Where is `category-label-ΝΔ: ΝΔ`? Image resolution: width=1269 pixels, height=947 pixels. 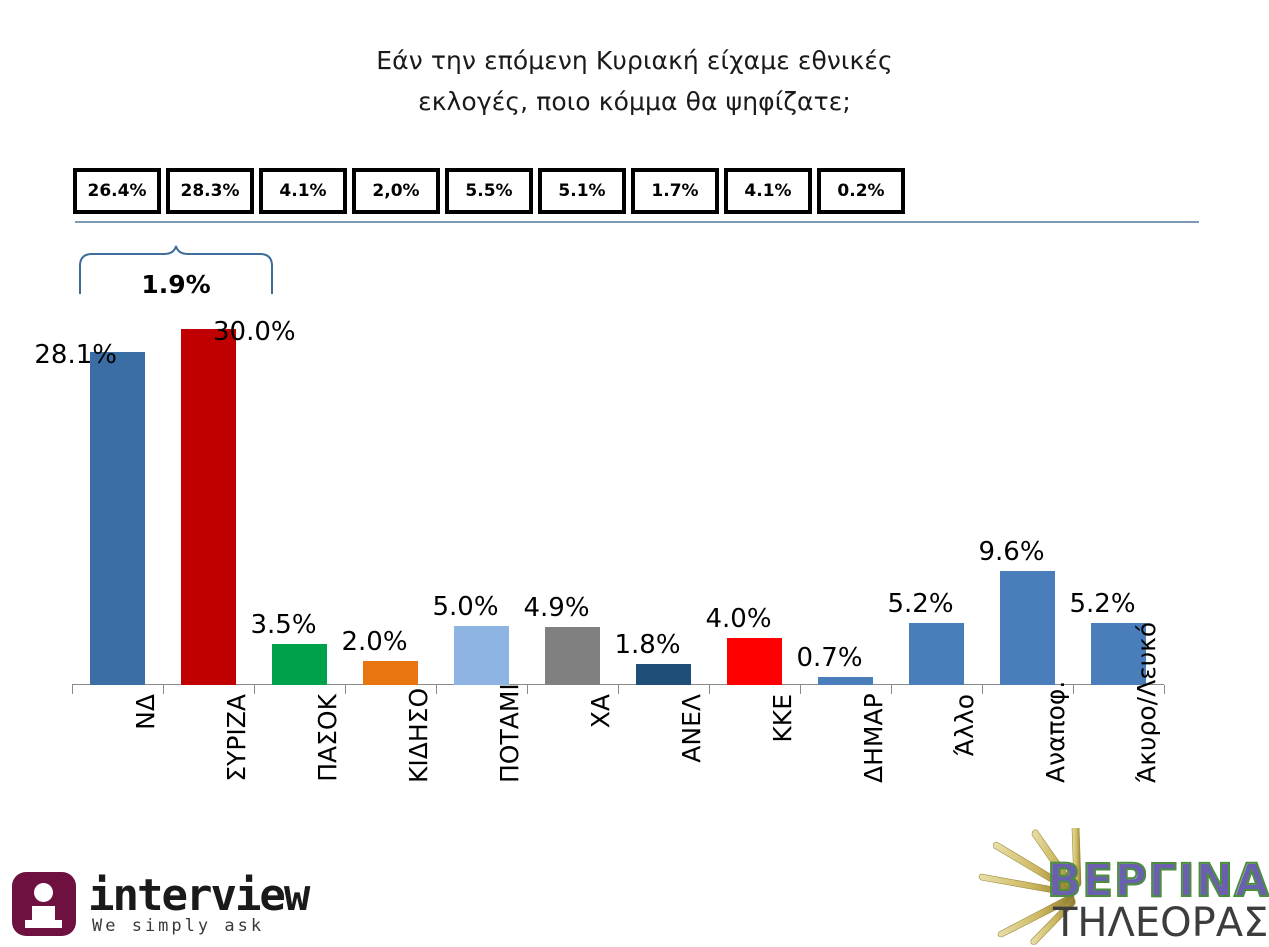
category-label-ΝΔ: ΝΔ is located at coordinates (145, 712).